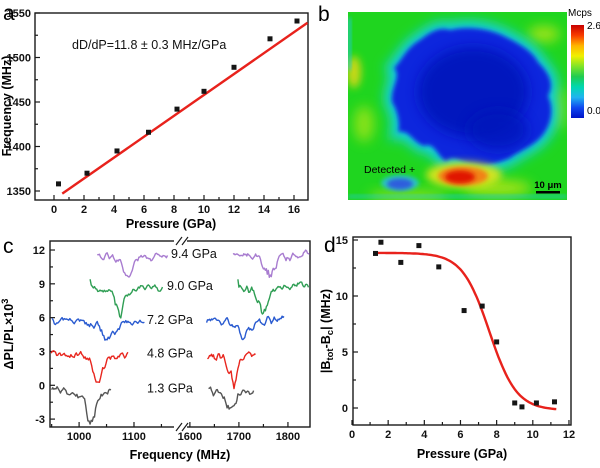 This screenshot has width=600, height=468. Describe the element at coordinates (466, 331) in the screenshot. I see `fit-sigmoid` at that location.